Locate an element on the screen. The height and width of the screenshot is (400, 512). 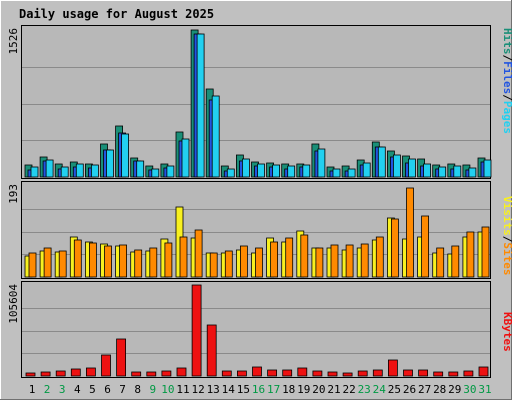
legend-middle: Visits/Sites is located at coordinates (506, 236).